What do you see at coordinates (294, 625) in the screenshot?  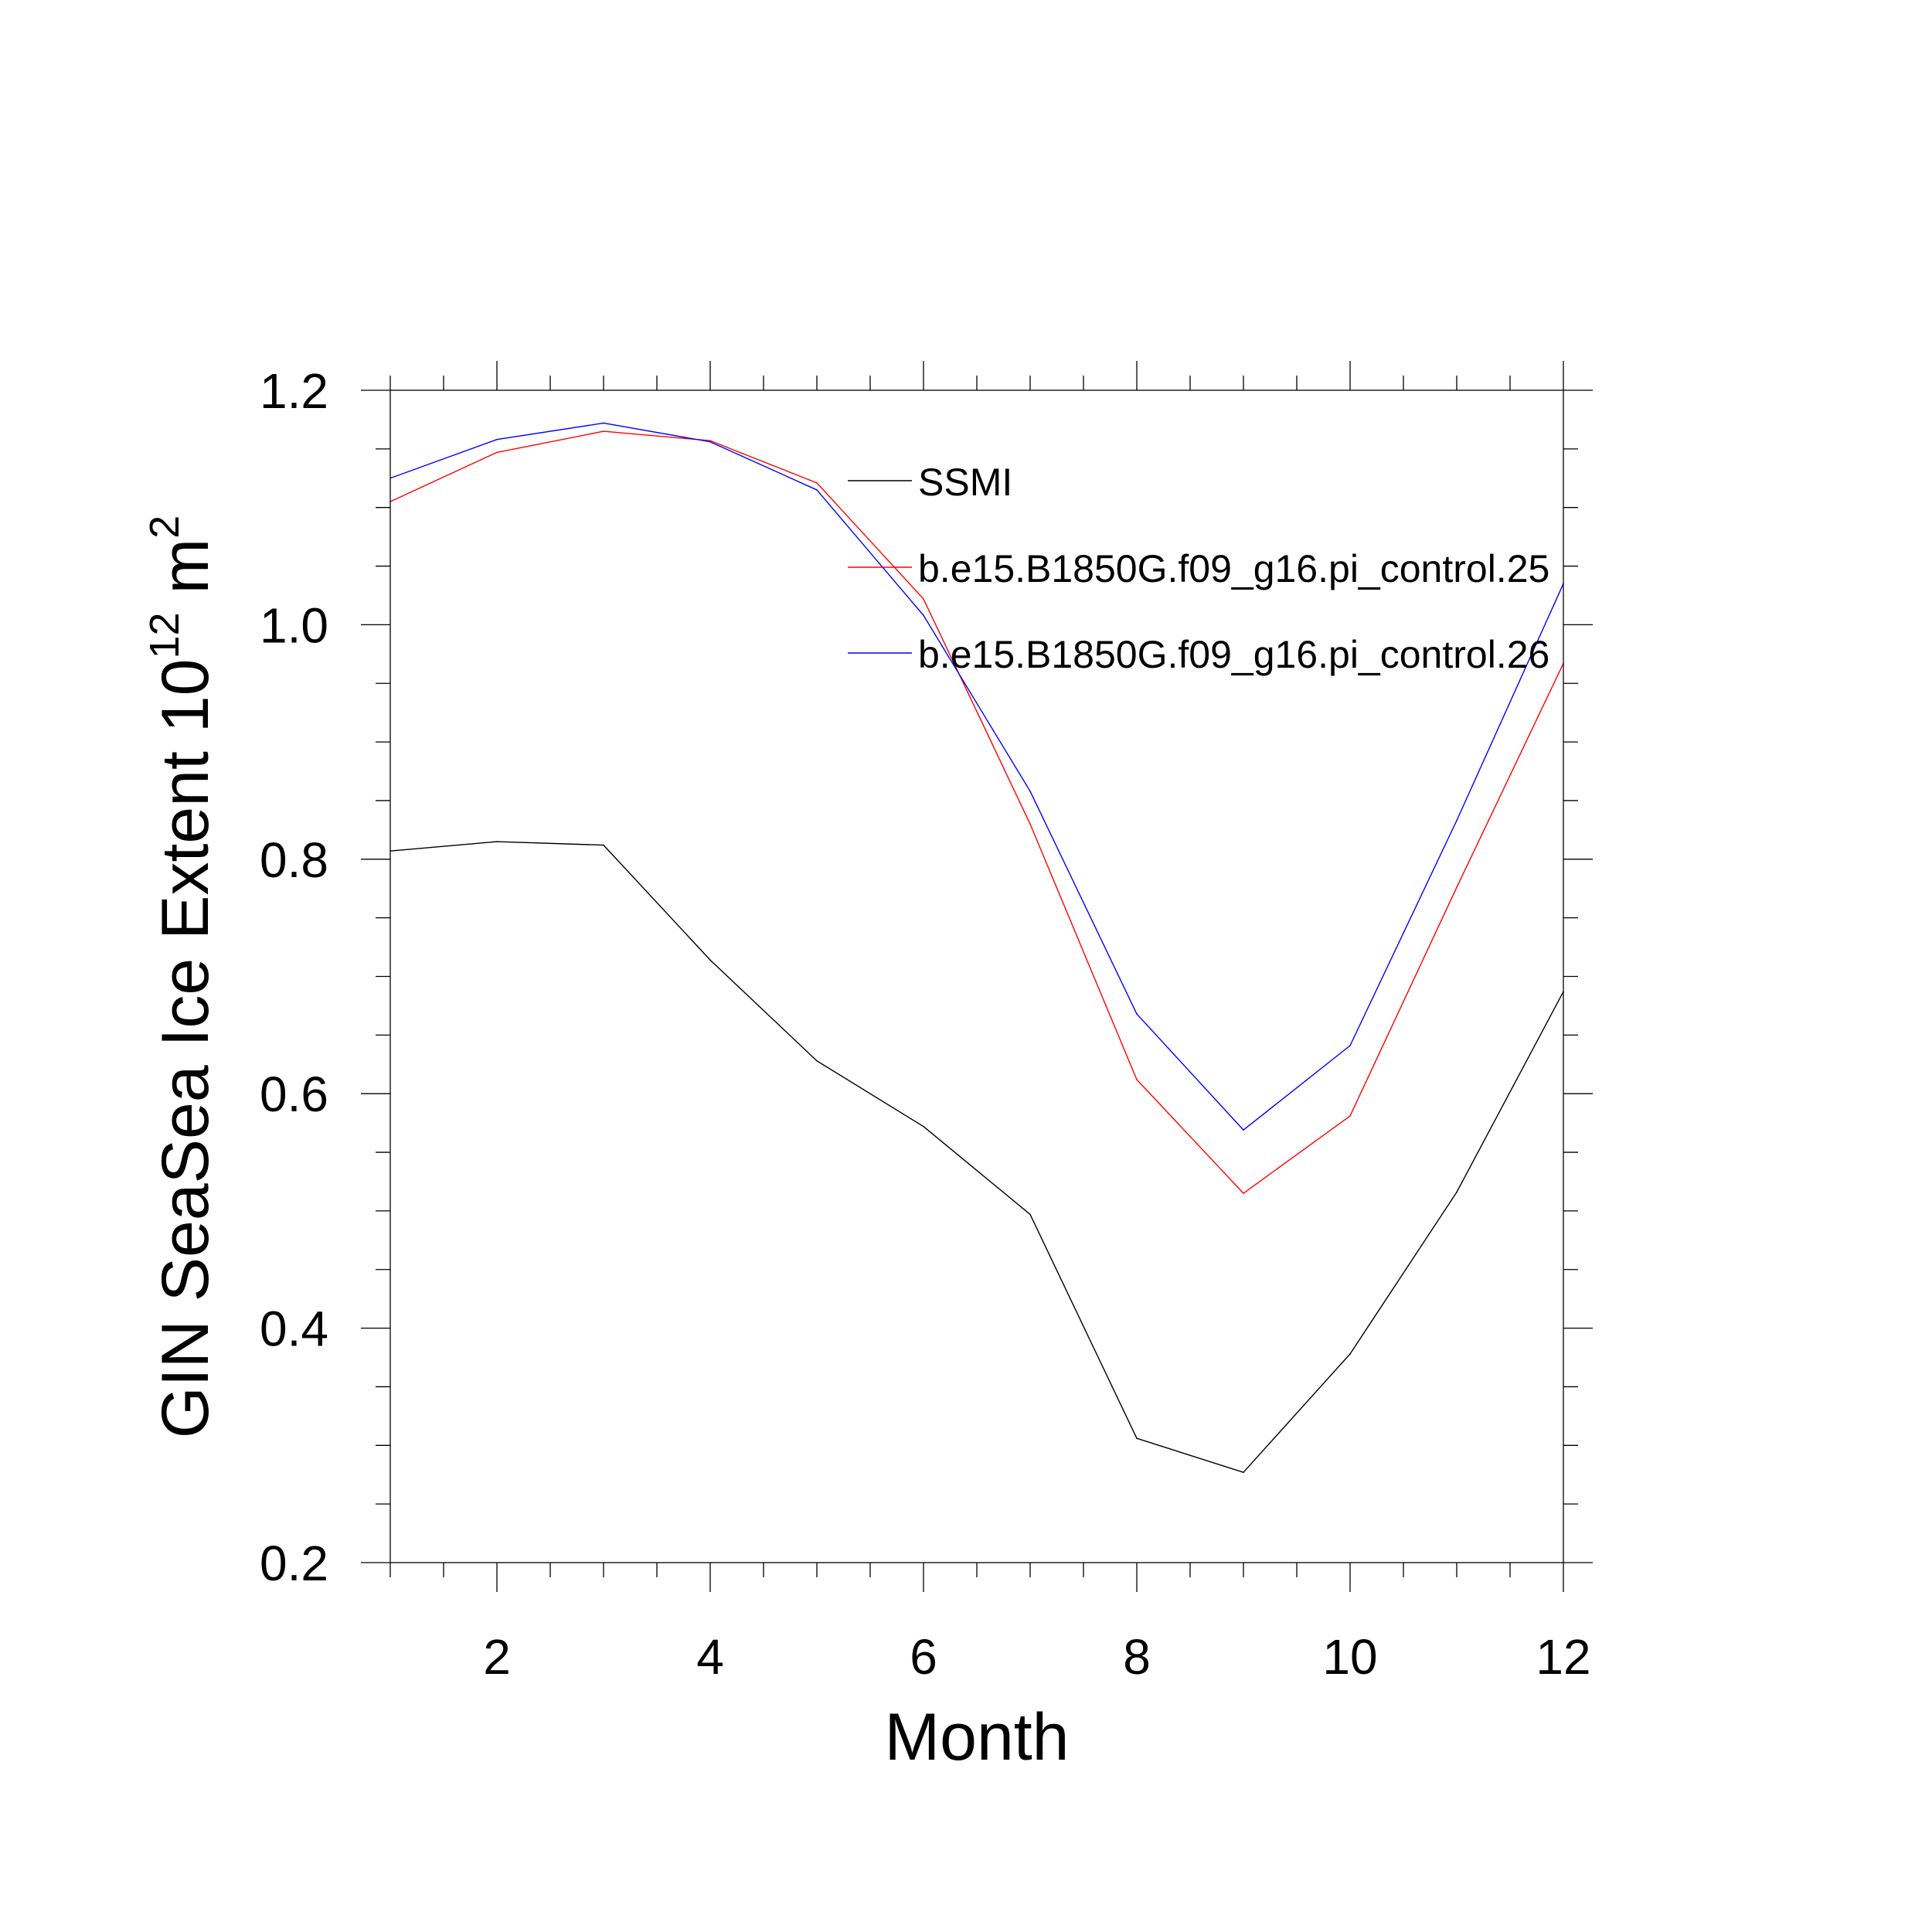 I see `y-tick-label: 1.0` at bounding box center [294, 625].